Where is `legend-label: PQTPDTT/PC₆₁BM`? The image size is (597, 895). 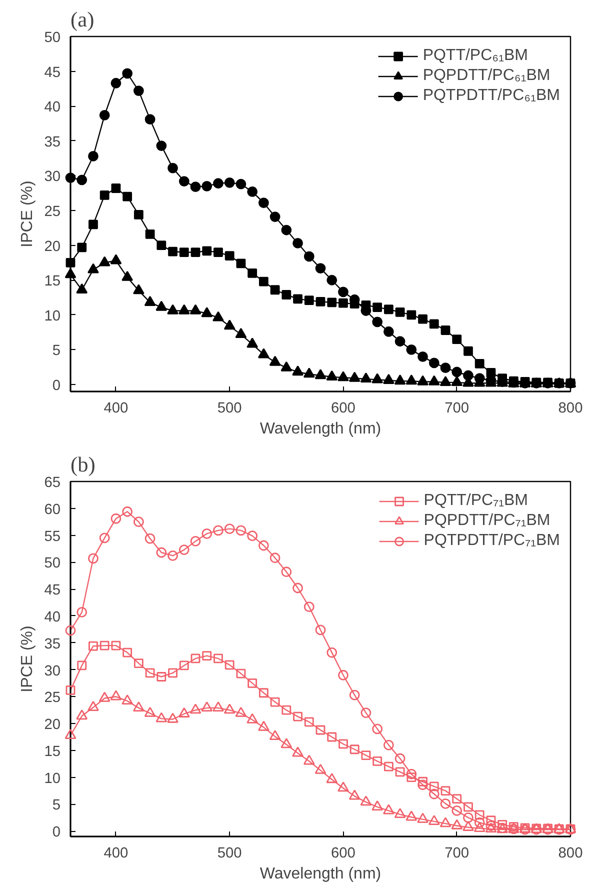 legend-label: PQTPDTT/PC₆₁BM is located at coordinates (491, 96).